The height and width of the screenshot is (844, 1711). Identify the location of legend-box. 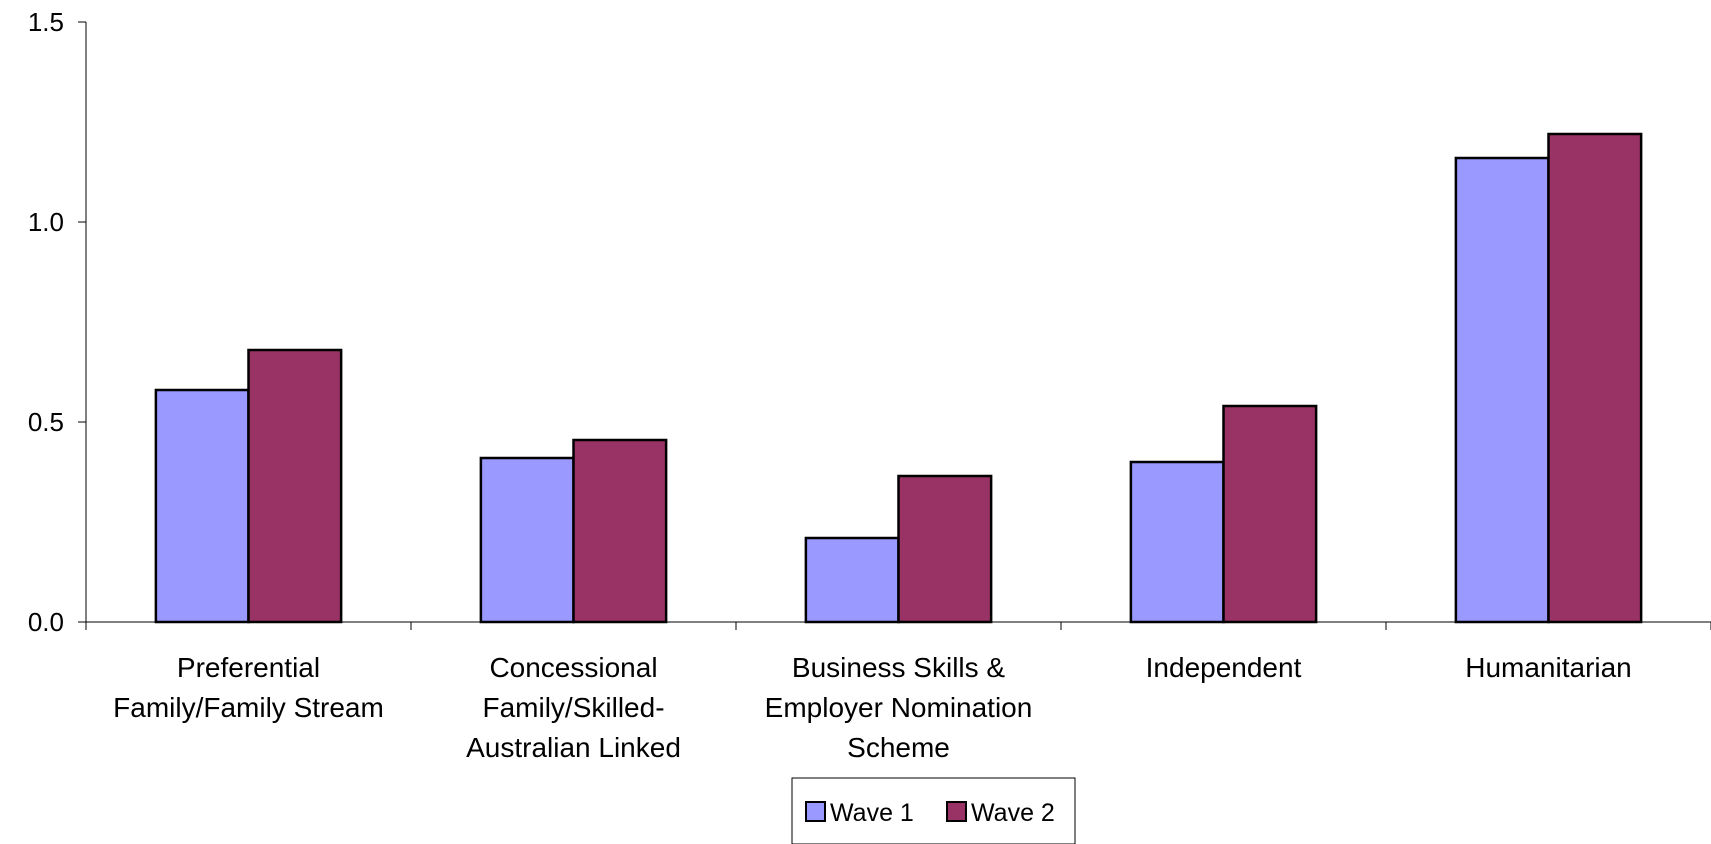
(933, 810).